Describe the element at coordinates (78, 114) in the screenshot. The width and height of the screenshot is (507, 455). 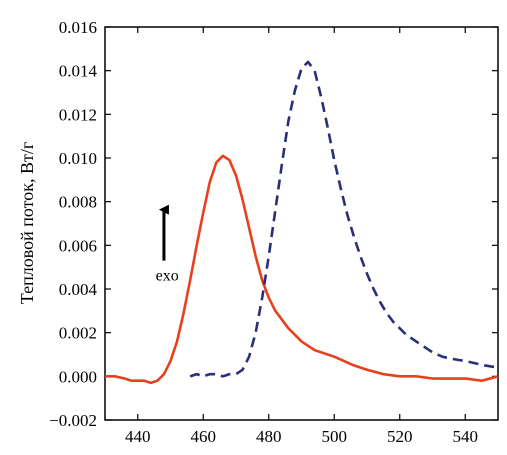
I see `y-tick-label: 0.012` at that location.